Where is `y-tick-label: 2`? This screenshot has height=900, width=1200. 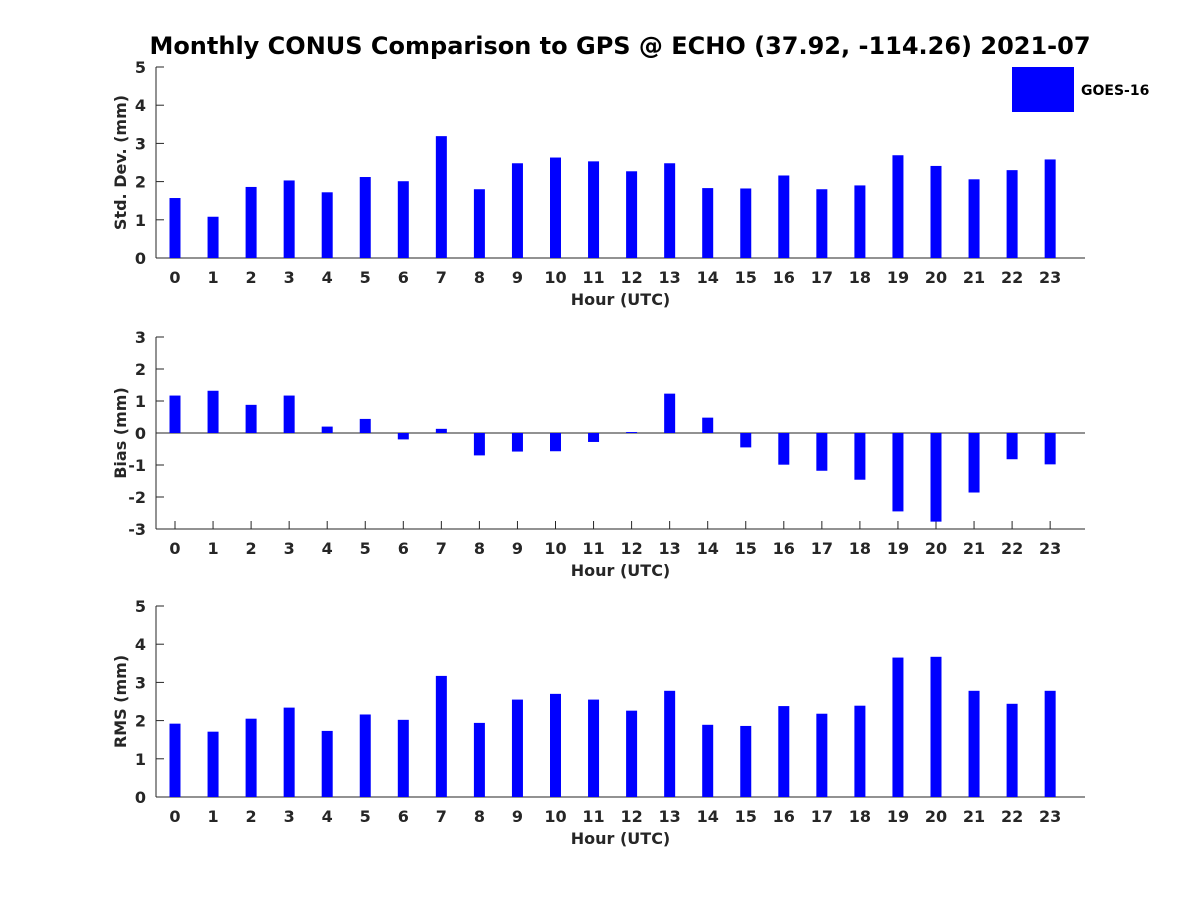 y-tick-label: 2 is located at coordinates (140, 369).